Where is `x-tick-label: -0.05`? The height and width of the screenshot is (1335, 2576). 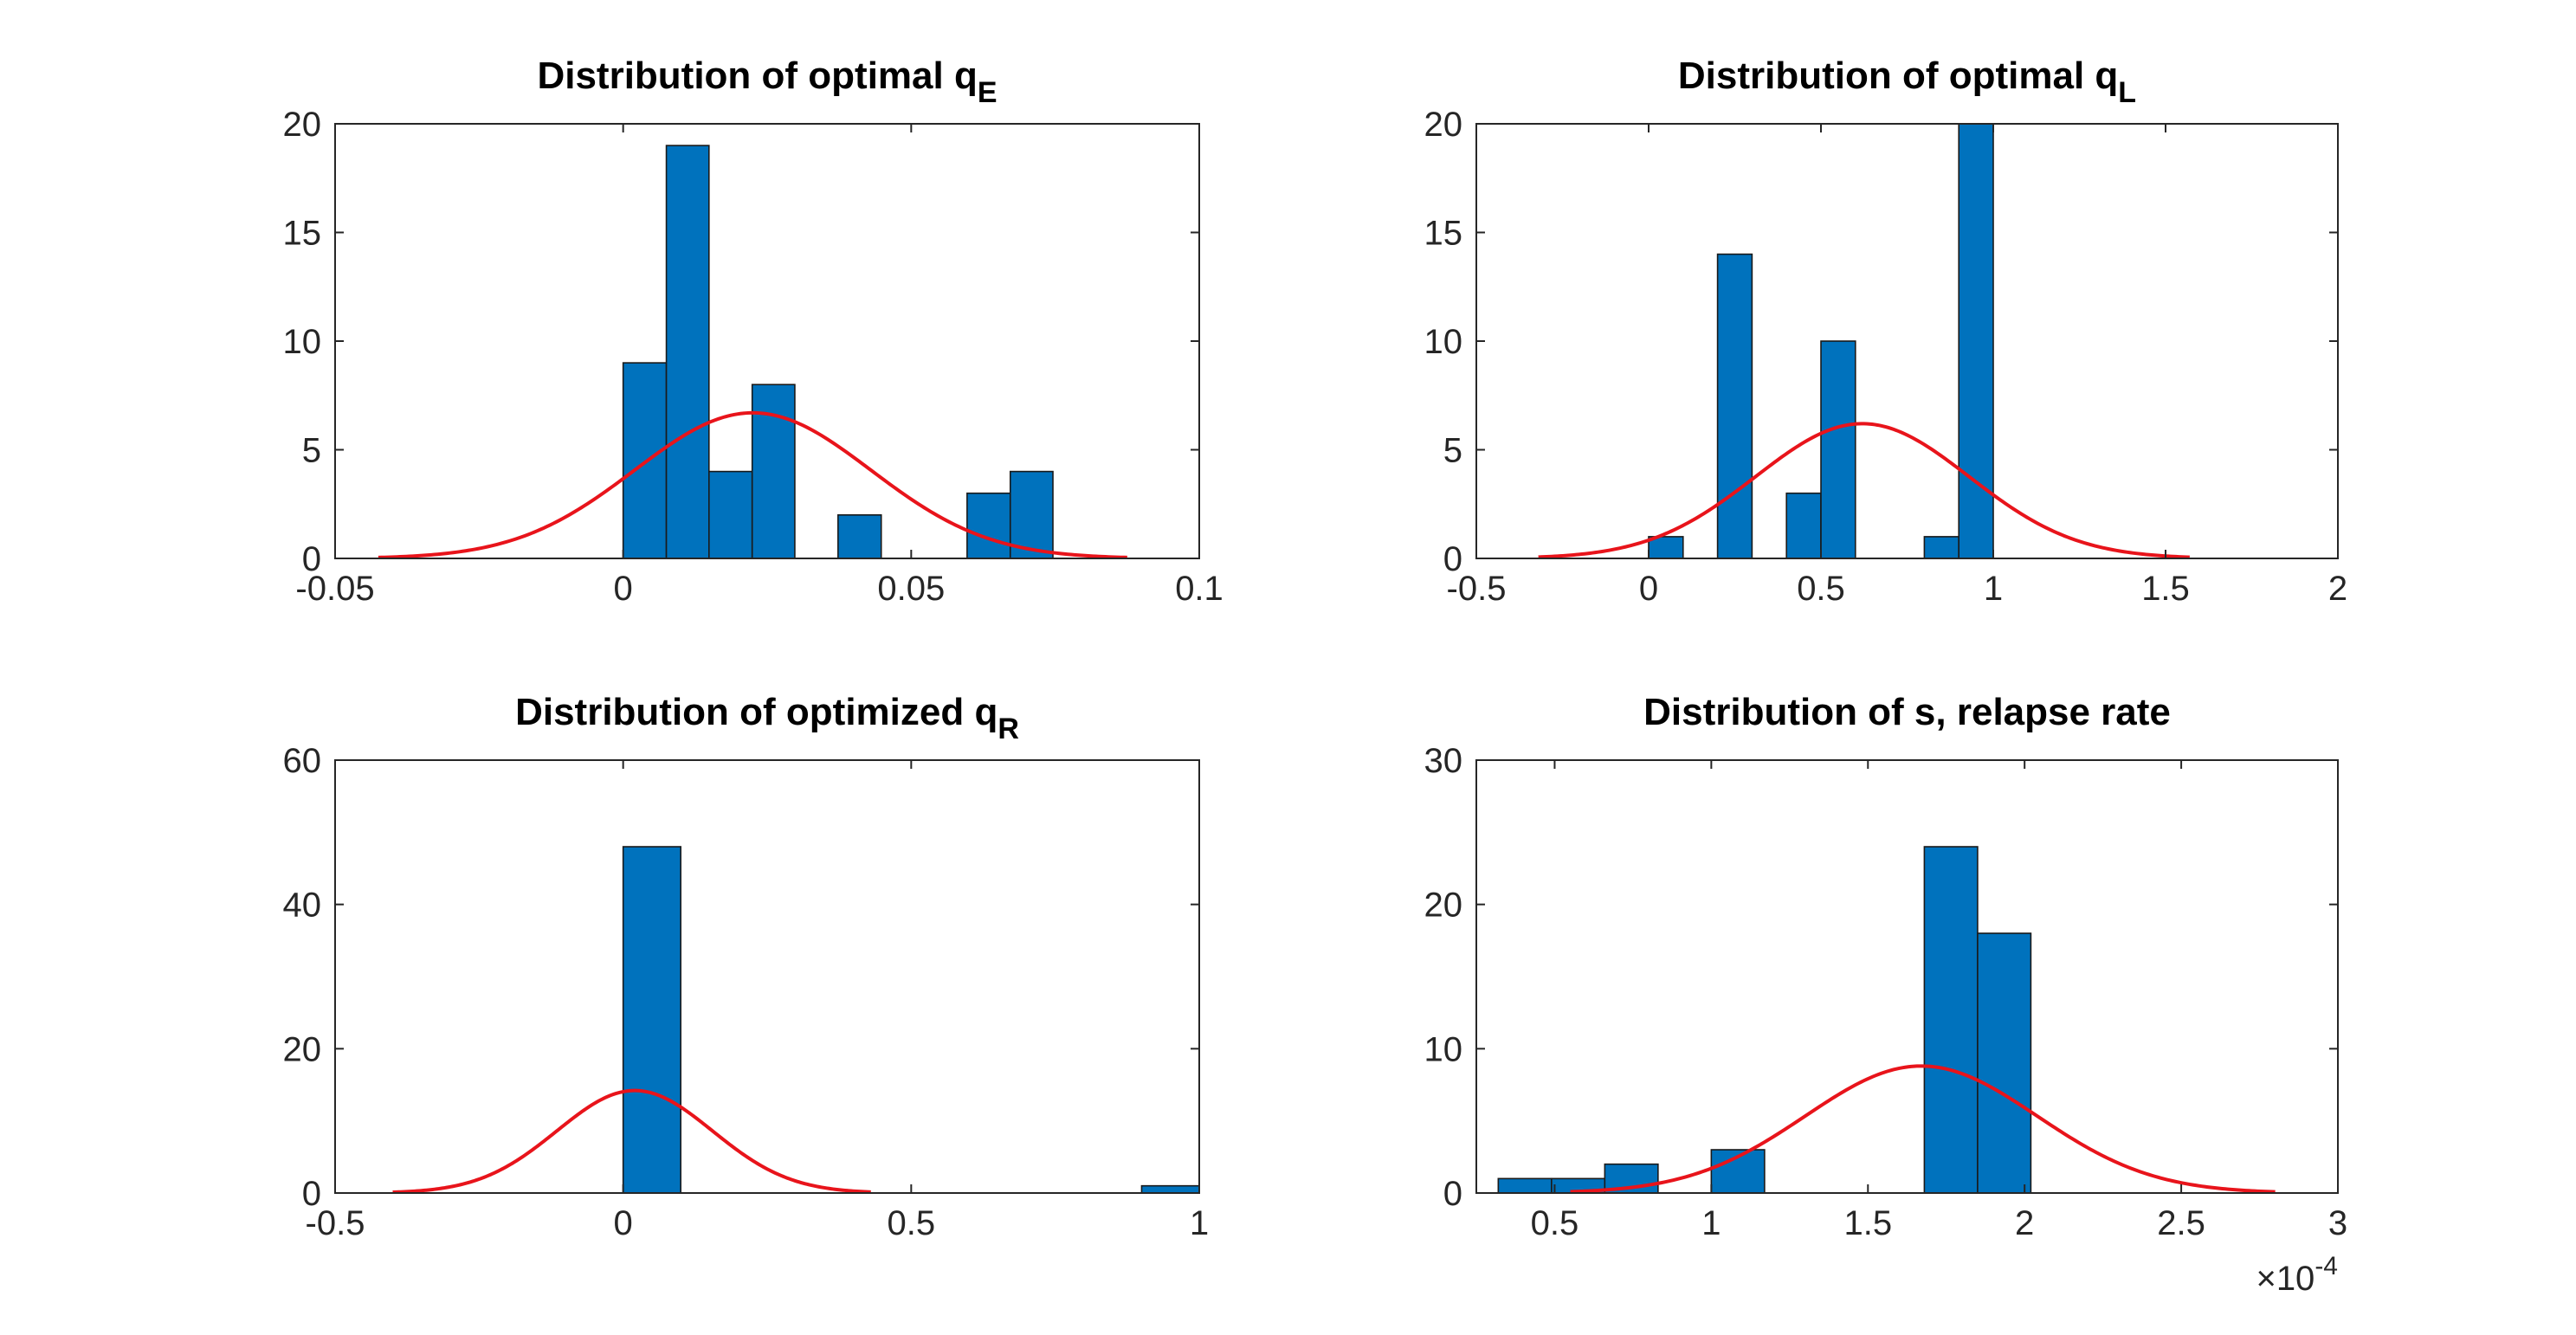 x-tick-label: -0.05 is located at coordinates (334, 589).